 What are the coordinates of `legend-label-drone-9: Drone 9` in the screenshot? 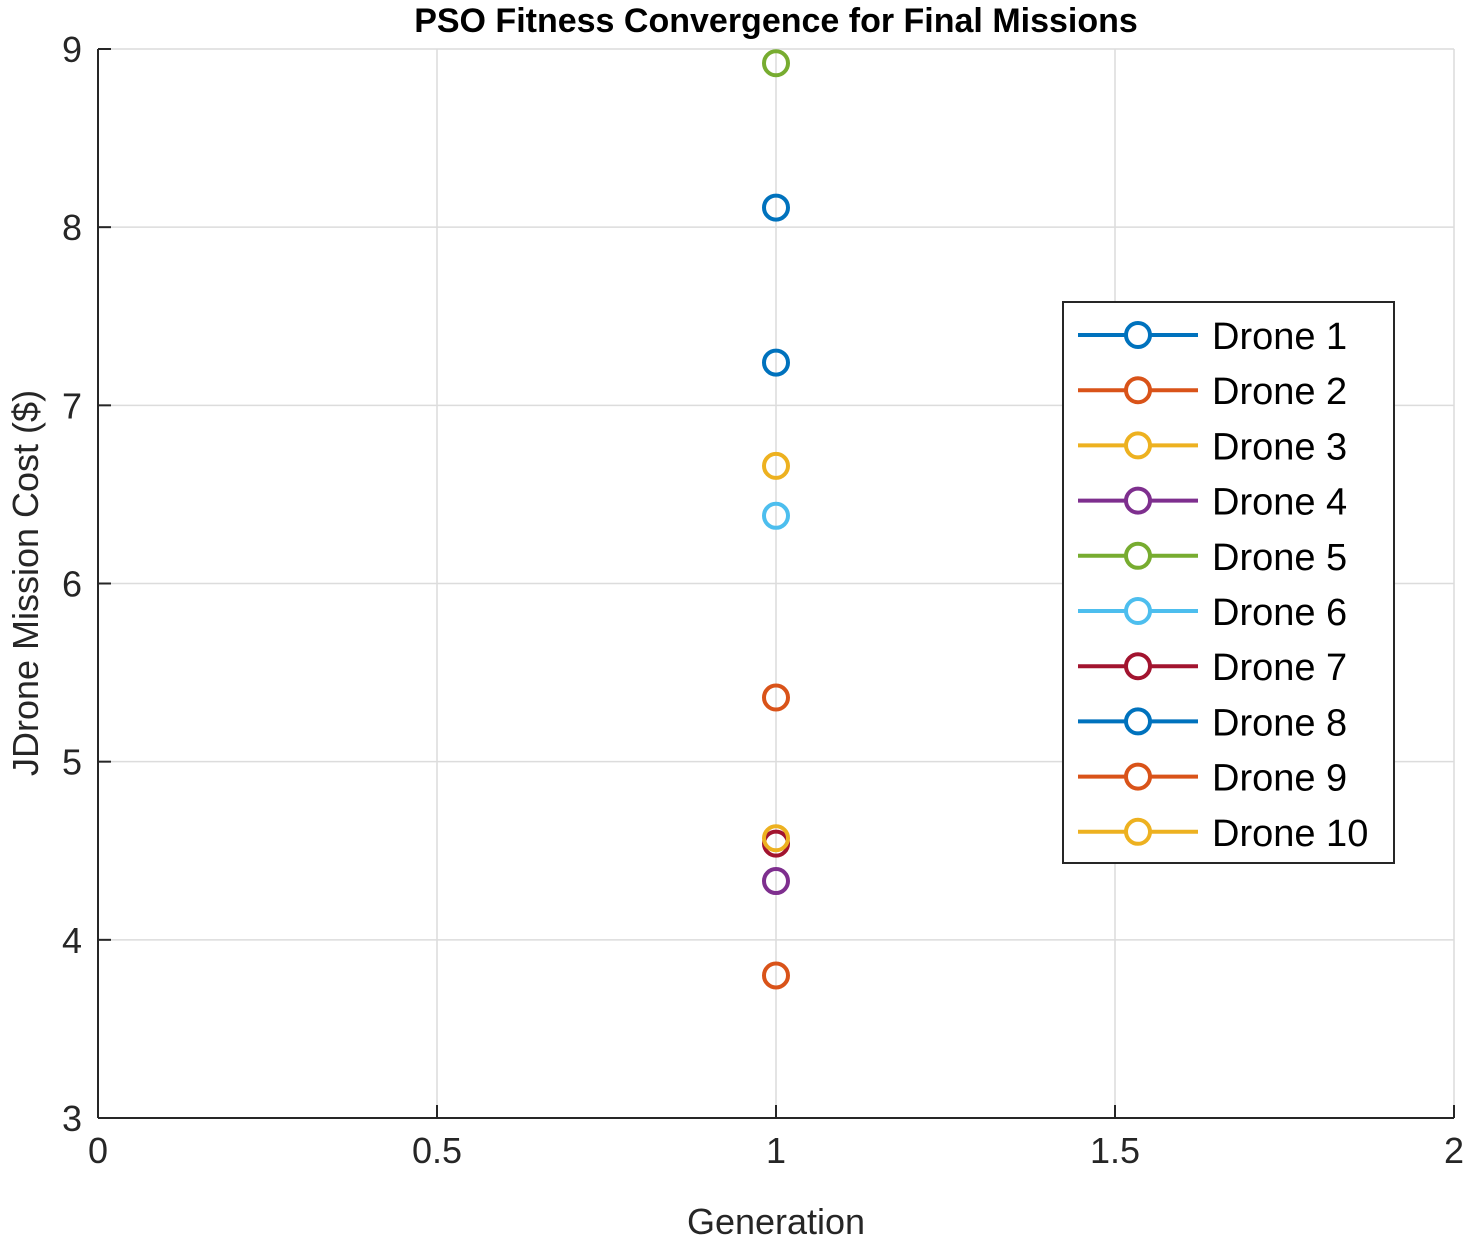 It's located at (1279, 779).